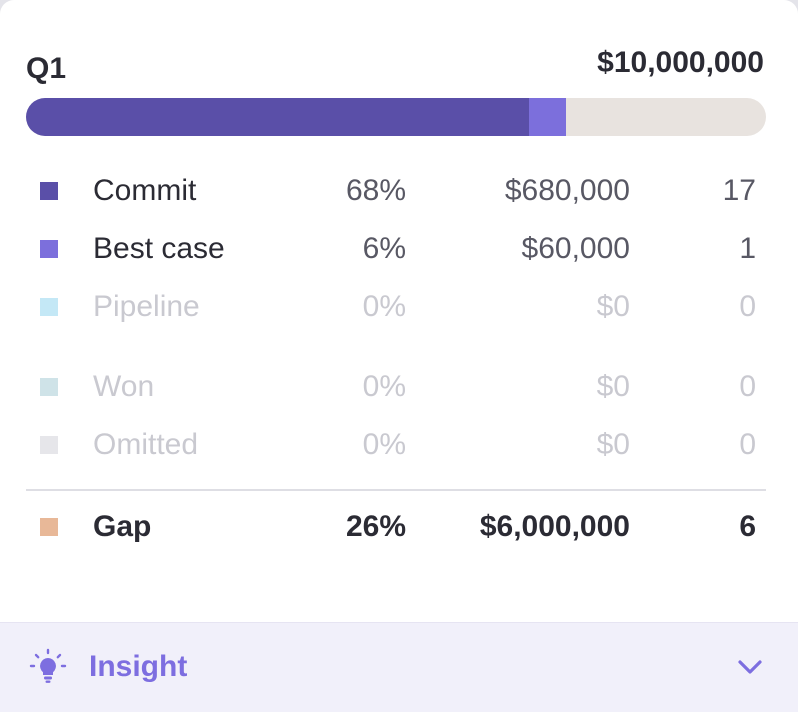 The image size is (798, 712). Describe the element at coordinates (747, 248) in the screenshot. I see `row-count: 1` at that location.